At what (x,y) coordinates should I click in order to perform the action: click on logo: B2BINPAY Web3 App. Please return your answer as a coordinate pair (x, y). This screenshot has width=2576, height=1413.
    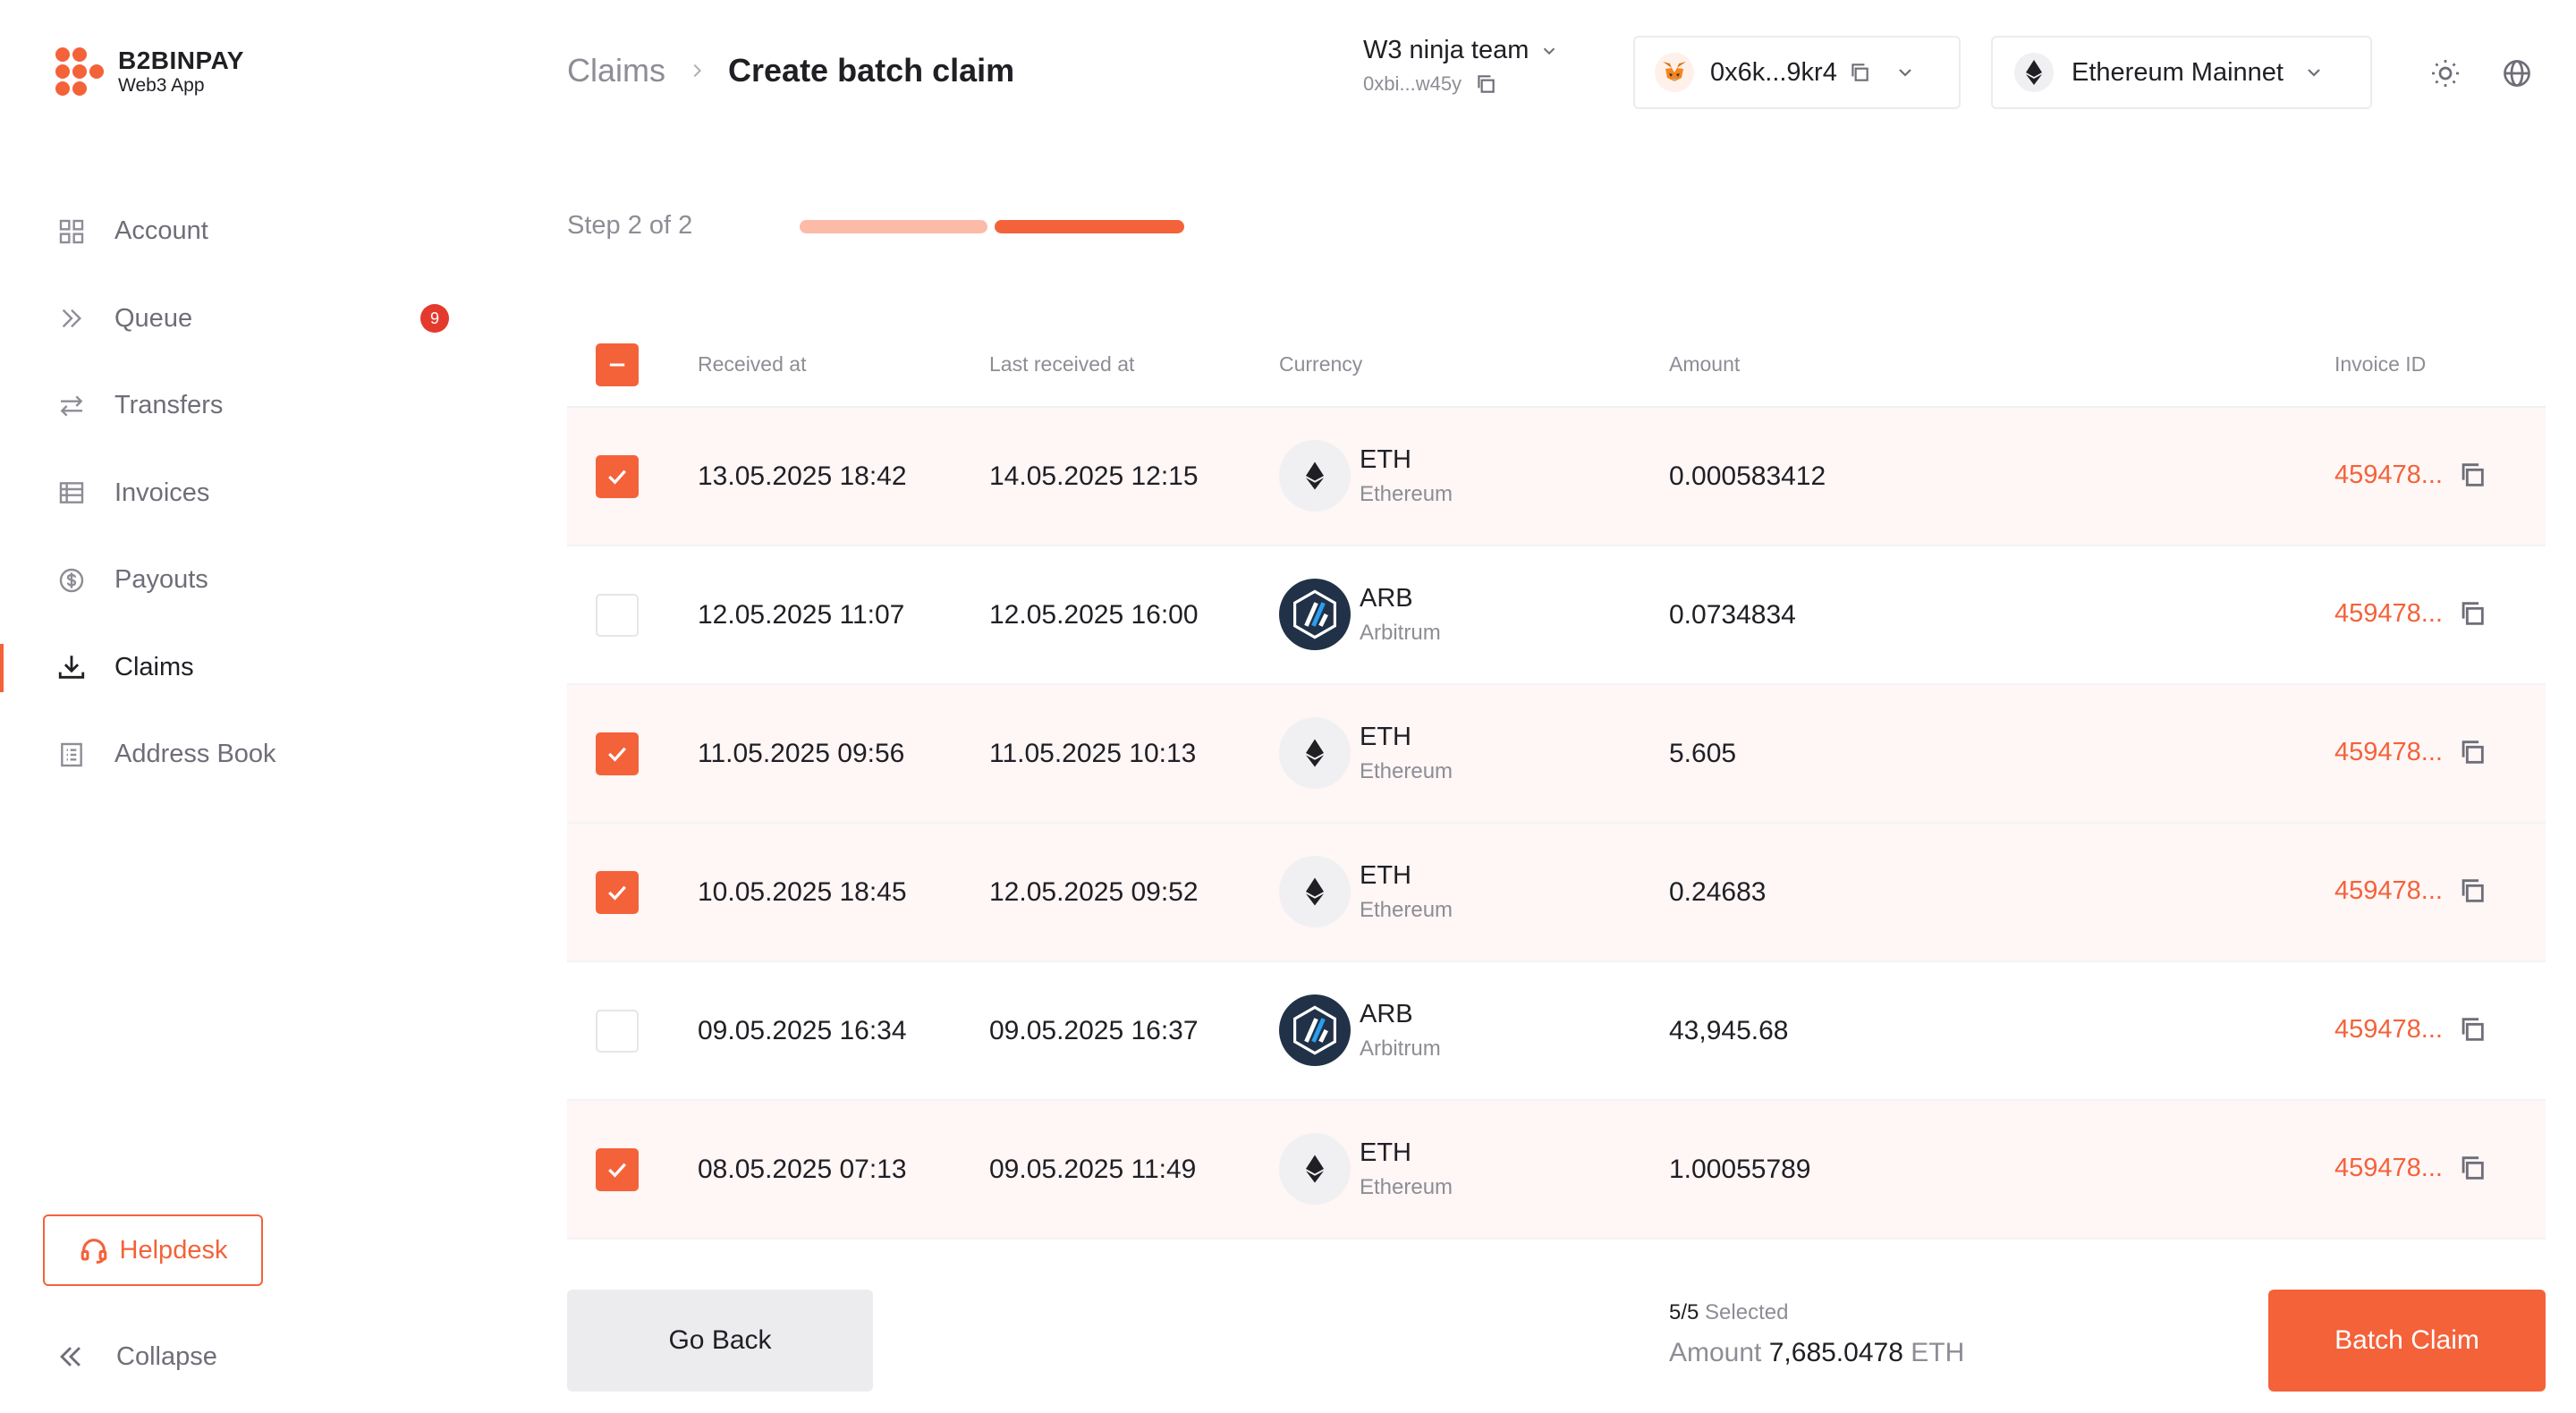
    Looking at the image, I should click on (149, 72).